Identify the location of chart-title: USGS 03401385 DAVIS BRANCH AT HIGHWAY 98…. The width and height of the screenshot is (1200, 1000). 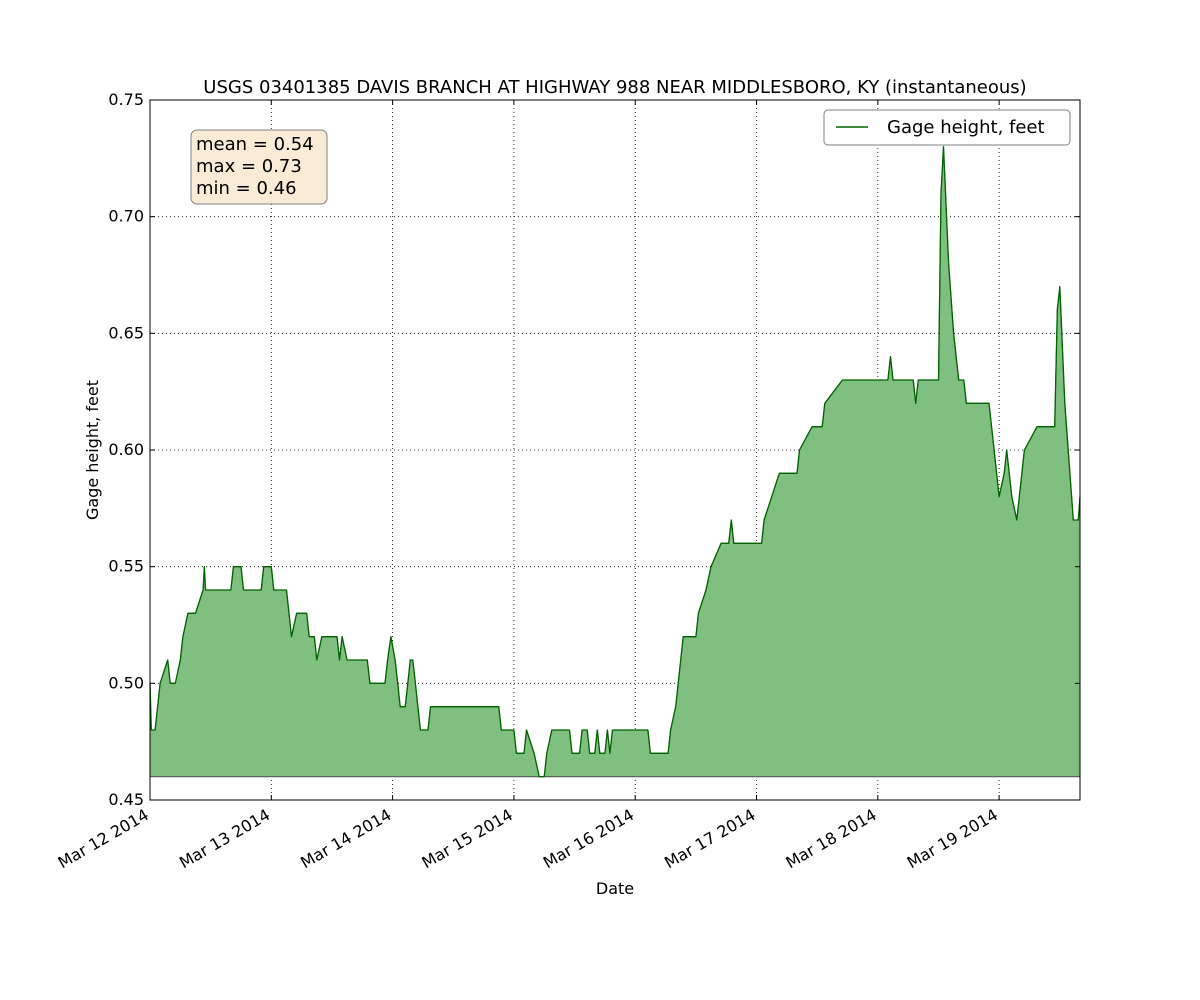
(614, 87).